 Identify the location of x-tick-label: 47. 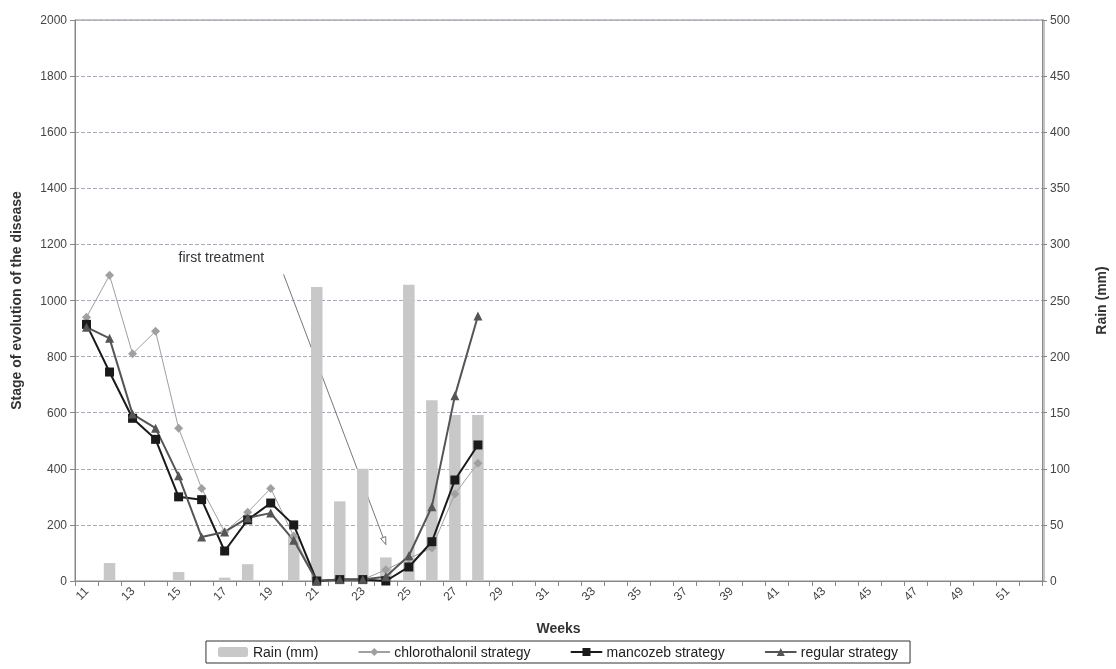
(910, 593).